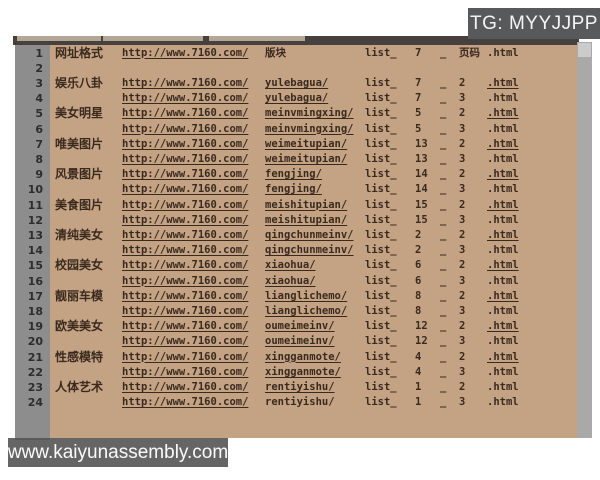 This screenshot has width=600, height=480. What do you see at coordinates (584, 240) in the screenshot?
I see `vertical-scrollbar` at bounding box center [584, 240].